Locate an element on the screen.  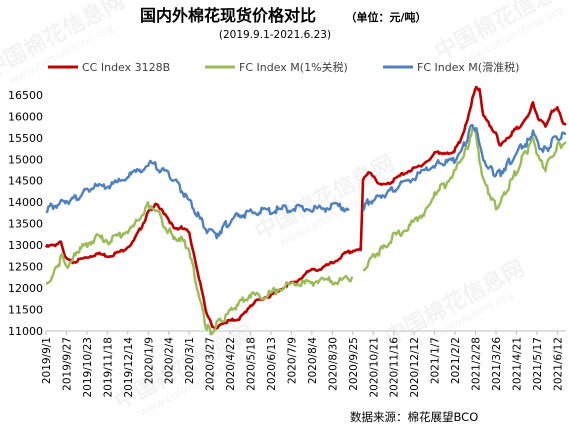
x-tick-label: 2021/2/2 is located at coordinates (456, 360).